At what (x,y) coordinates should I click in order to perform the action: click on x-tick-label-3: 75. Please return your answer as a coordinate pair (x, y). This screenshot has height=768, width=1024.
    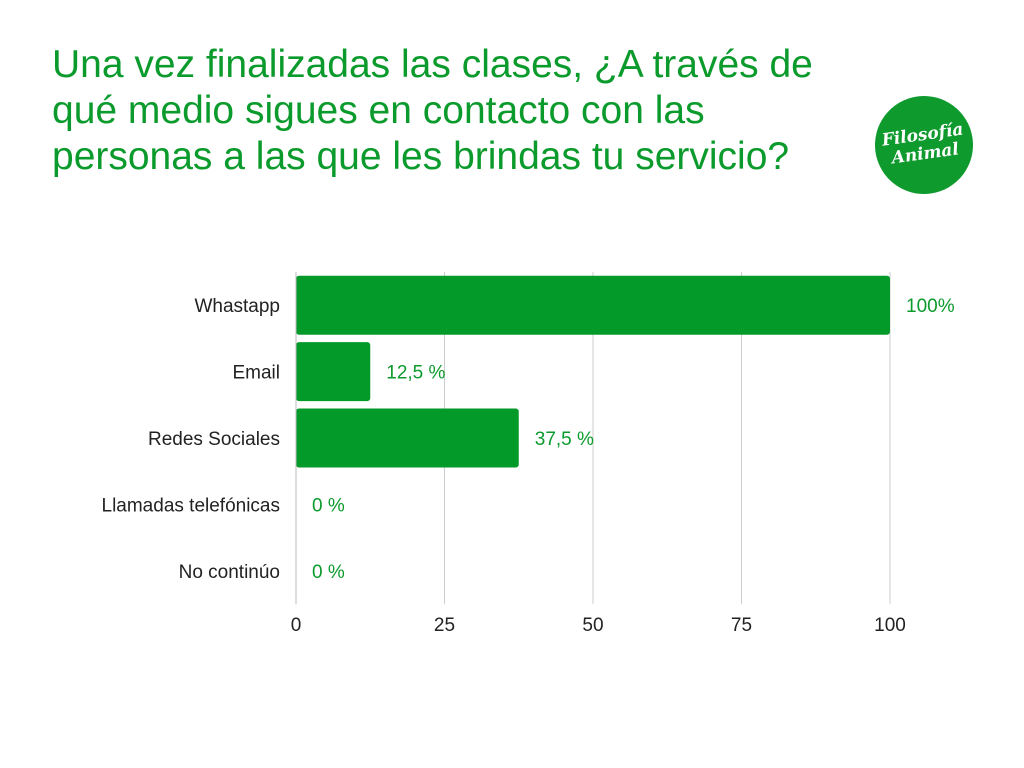
    Looking at the image, I should click on (741, 625).